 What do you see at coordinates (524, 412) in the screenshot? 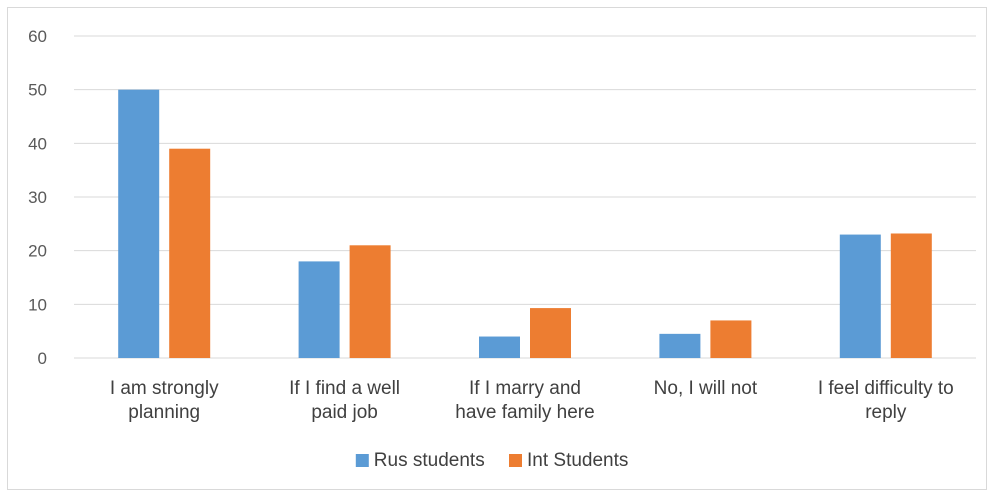
I see `x-tick-label: have family here` at bounding box center [524, 412].